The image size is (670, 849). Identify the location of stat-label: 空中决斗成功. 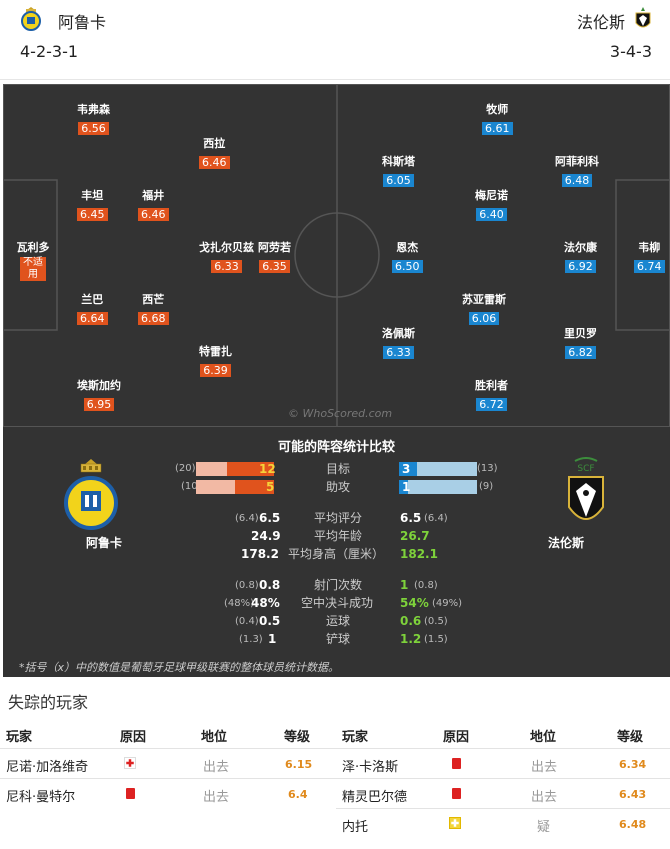
(337, 603).